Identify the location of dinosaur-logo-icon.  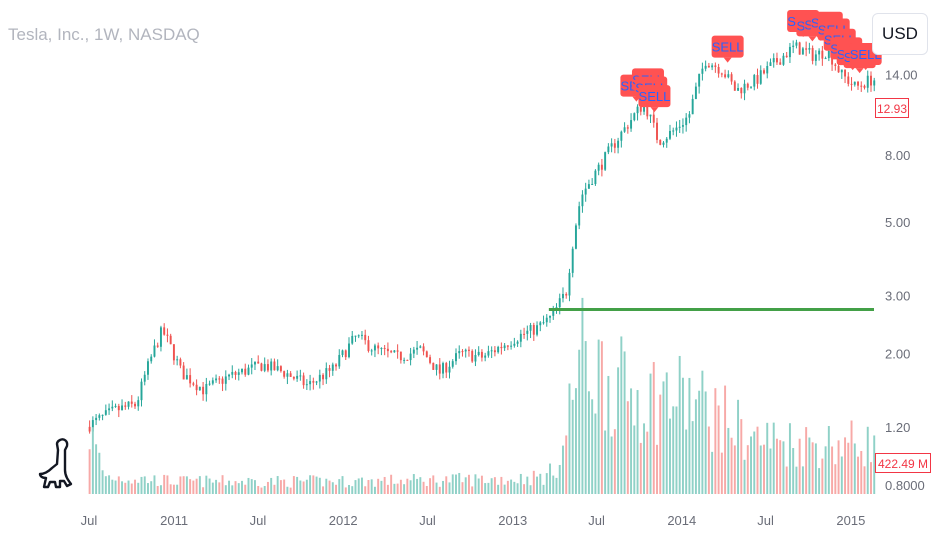
(56, 464).